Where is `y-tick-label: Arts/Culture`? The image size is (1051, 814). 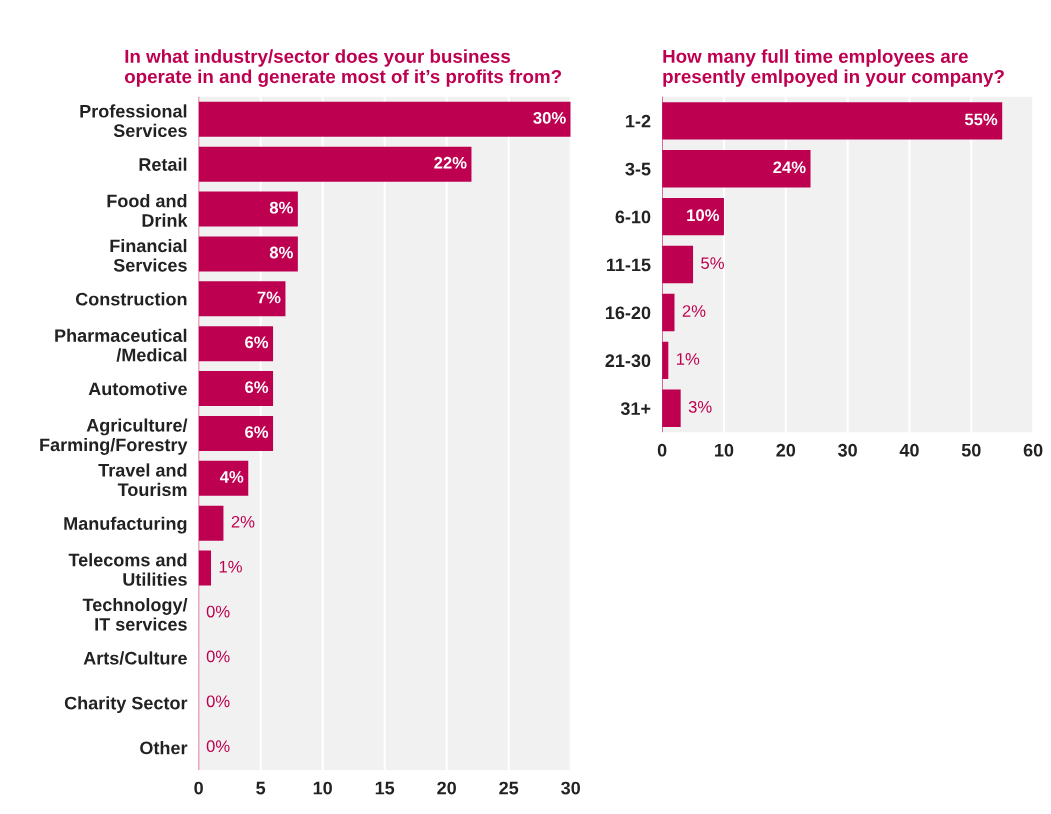
y-tick-label: Arts/Culture is located at coordinates (135, 658).